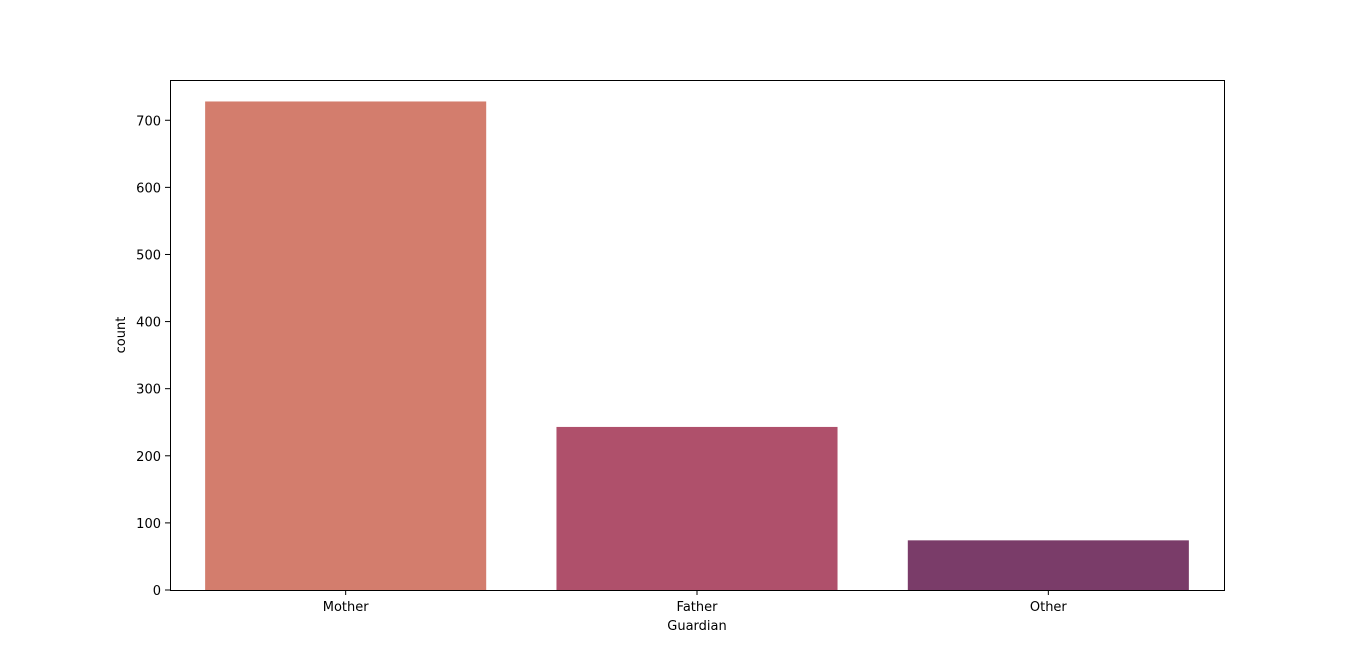  Describe the element at coordinates (697, 508) in the screenshot. I see `bar-father` at that location.